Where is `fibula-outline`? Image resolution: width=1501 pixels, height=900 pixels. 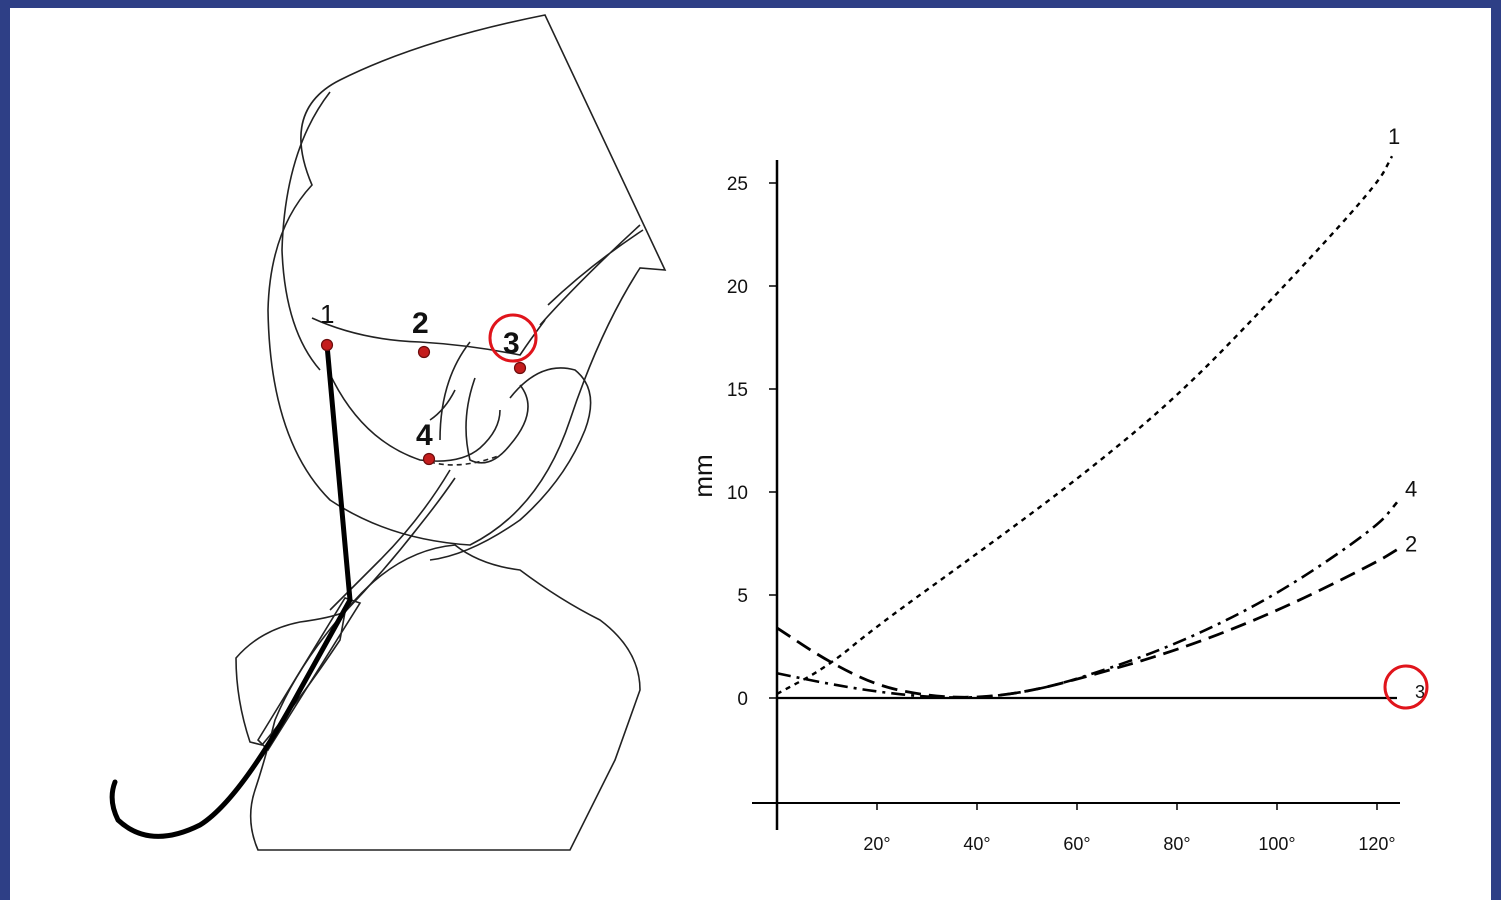
fibula-outline is located at coordinates (291, 678).